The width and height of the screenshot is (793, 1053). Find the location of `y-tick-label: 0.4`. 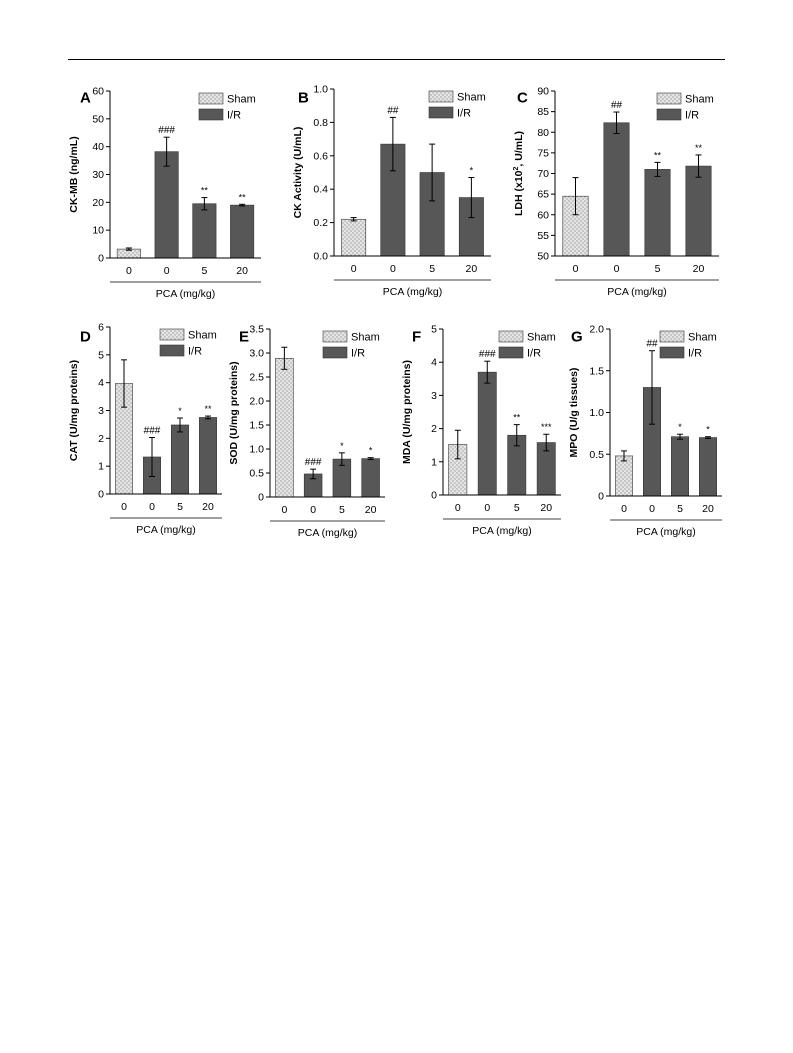

y-tick-label: 0.4 is located at coordinates (320, 190).